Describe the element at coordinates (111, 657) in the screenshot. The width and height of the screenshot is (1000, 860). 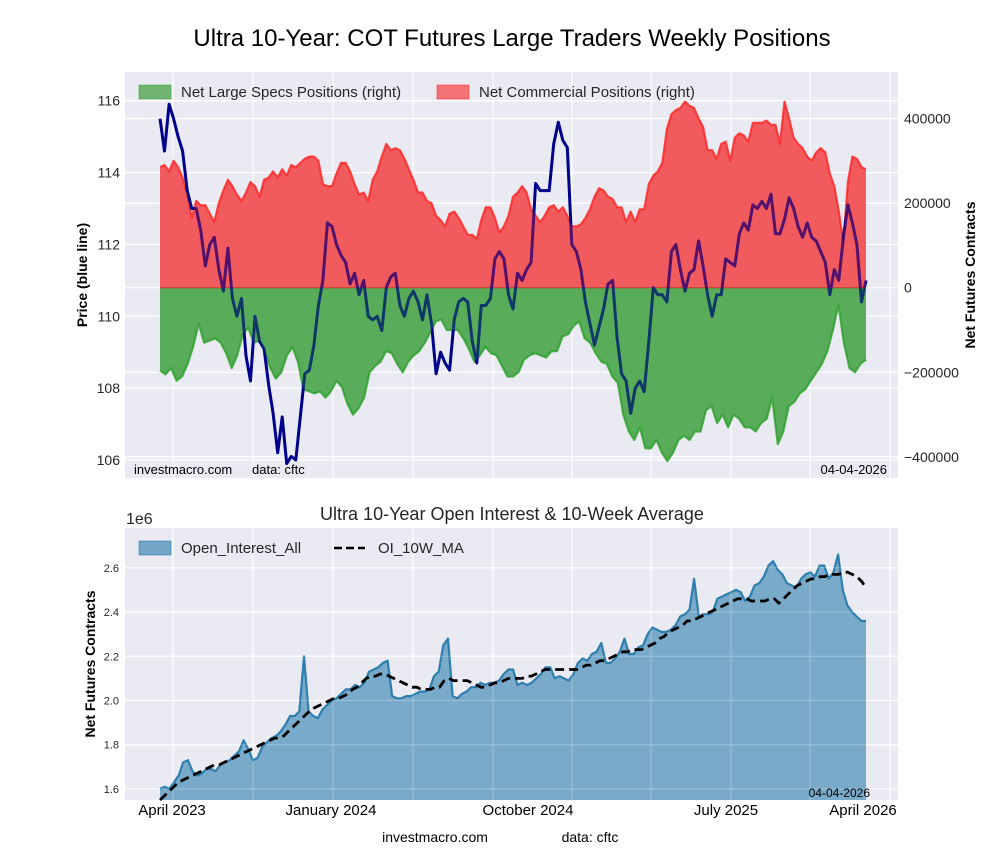
I see `open-interest-tick-label: 2.2` at that location.